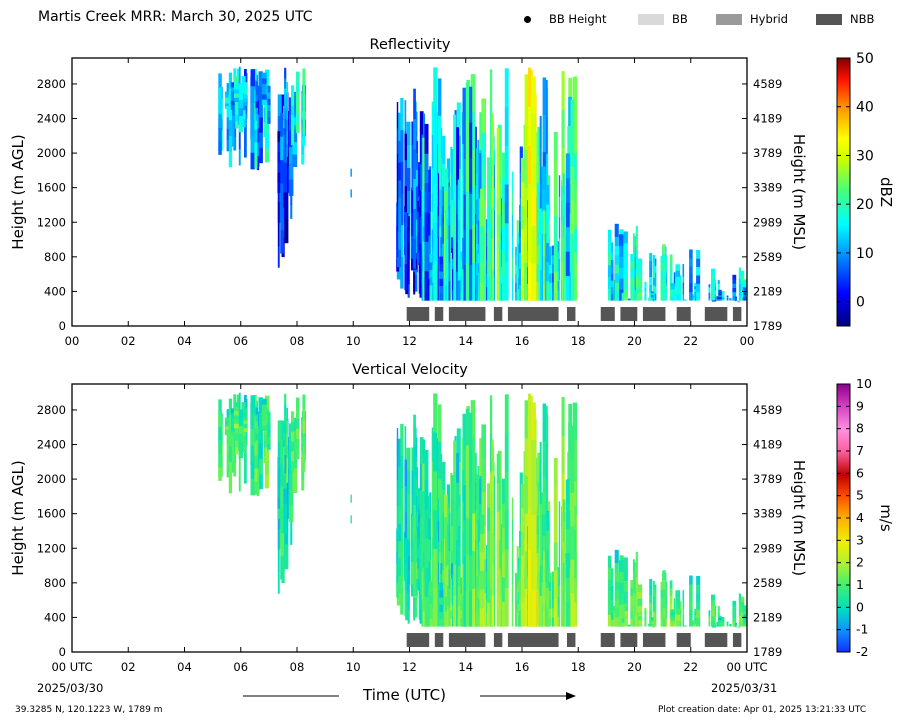 Image resolution: width=900 pixels, height=725 pixels. Describe the element at coordinates (747, 341) in the screenshot. I see `x-tick-label: 00` at that location.